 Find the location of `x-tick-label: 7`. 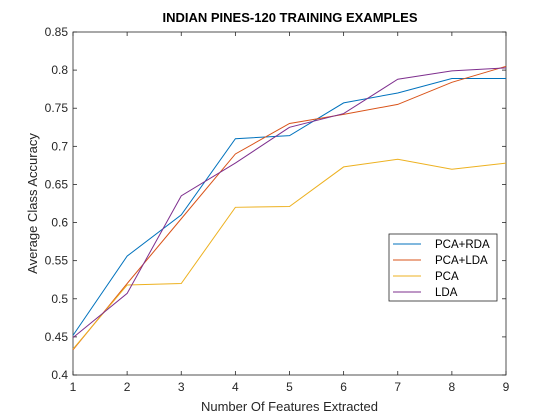

x-tick-label: 7 is located at coordinates (397, 387).